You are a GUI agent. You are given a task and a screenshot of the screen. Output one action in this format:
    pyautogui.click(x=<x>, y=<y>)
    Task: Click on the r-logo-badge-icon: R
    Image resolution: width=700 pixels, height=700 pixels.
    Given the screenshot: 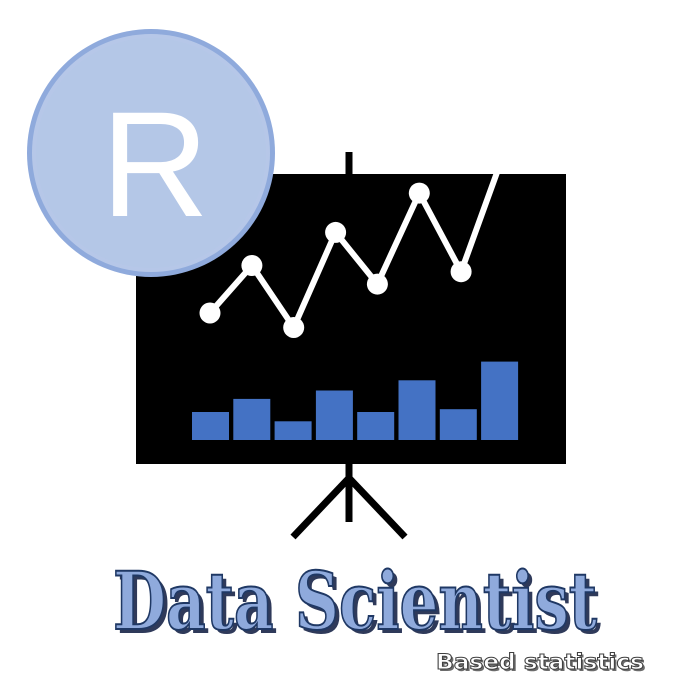 What is the action you would take?
    pyautogui.click(x=151, y=153)
    